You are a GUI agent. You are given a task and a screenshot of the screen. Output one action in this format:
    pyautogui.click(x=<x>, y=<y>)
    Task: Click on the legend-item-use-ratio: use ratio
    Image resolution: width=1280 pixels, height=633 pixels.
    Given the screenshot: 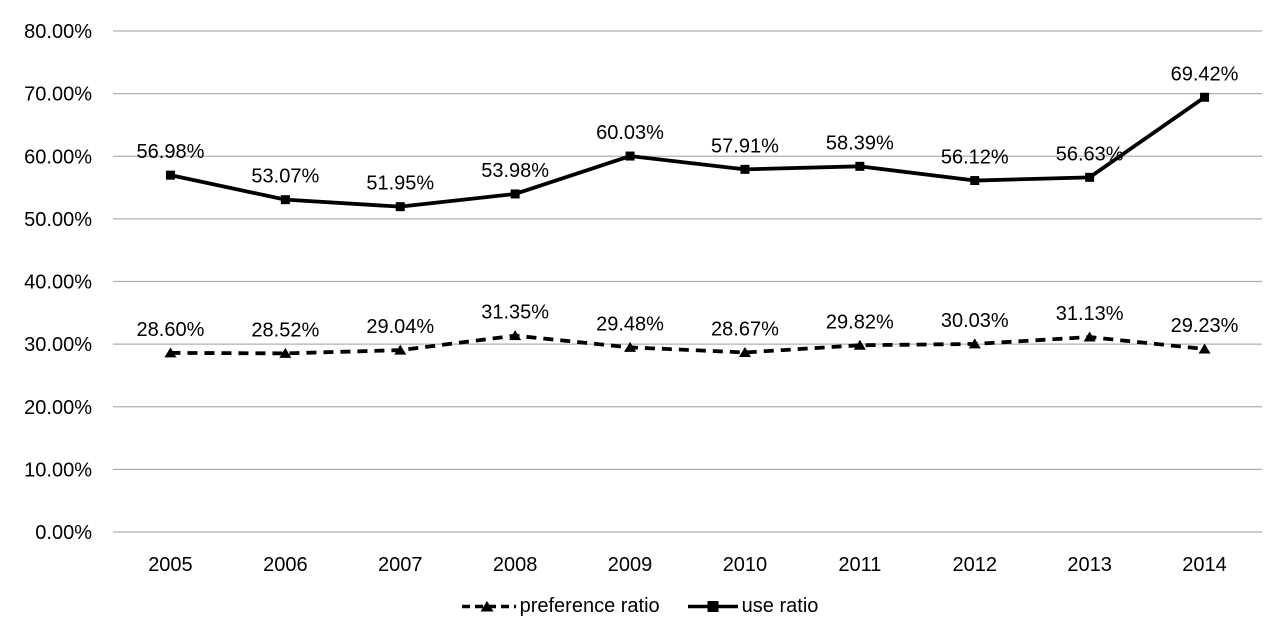 What is the action you would take?
    pyautogui.click(x=753, y=606)
    